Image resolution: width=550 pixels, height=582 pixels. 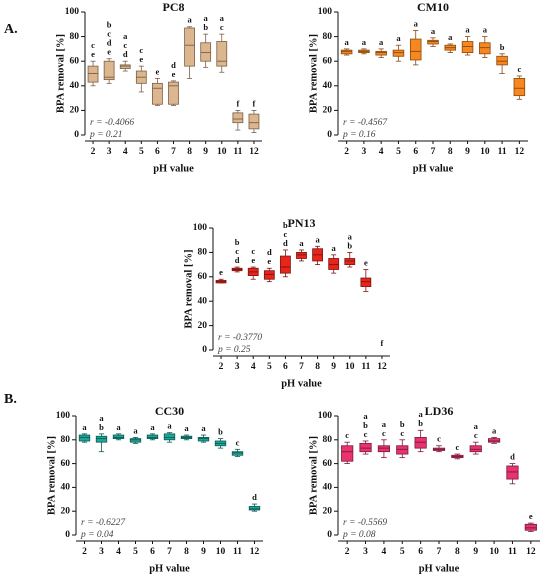 I want to click on annotation: p = 0.25, so click(x=234, y=350).